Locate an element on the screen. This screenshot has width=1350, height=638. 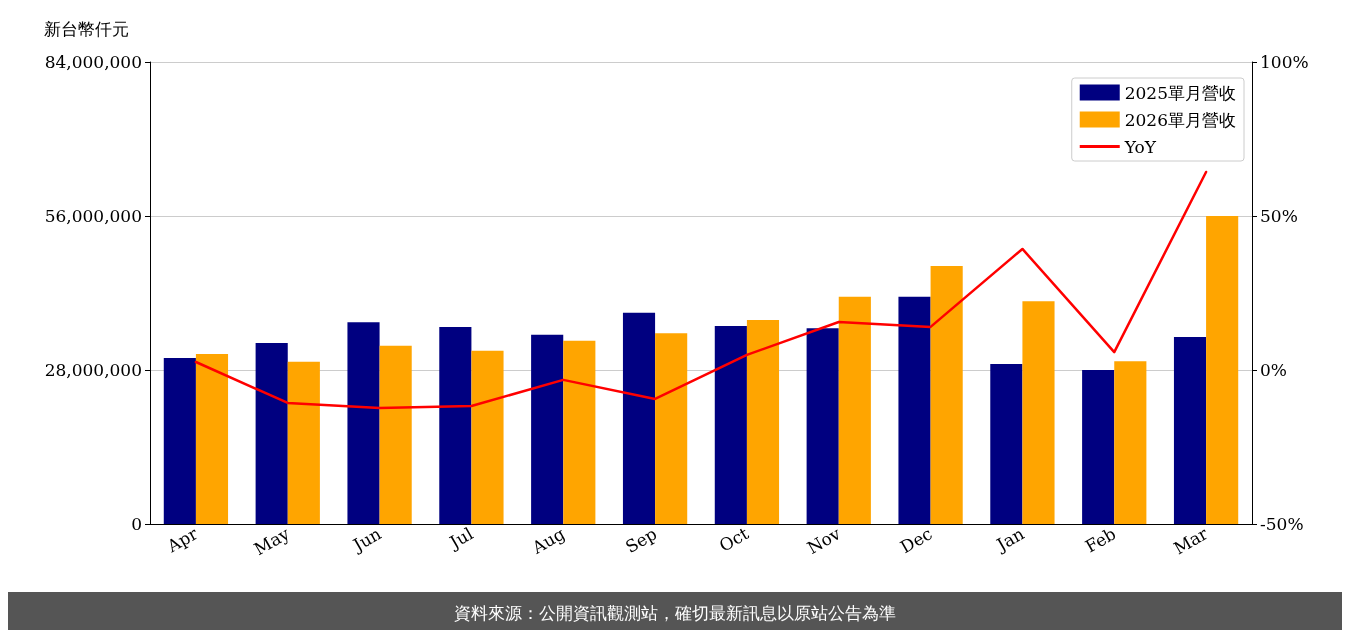
legend-label: 2026單月營收 is located at coordinates (1180, 119).